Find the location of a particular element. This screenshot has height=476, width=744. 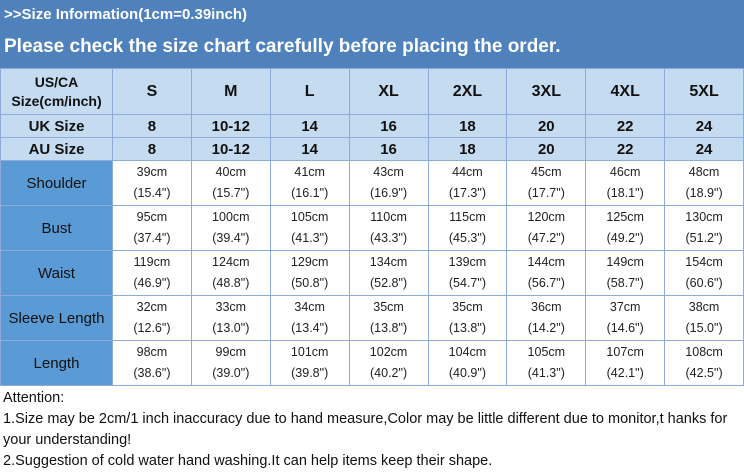

uk-size-cell: 18 is located at coordinates (467, 126).